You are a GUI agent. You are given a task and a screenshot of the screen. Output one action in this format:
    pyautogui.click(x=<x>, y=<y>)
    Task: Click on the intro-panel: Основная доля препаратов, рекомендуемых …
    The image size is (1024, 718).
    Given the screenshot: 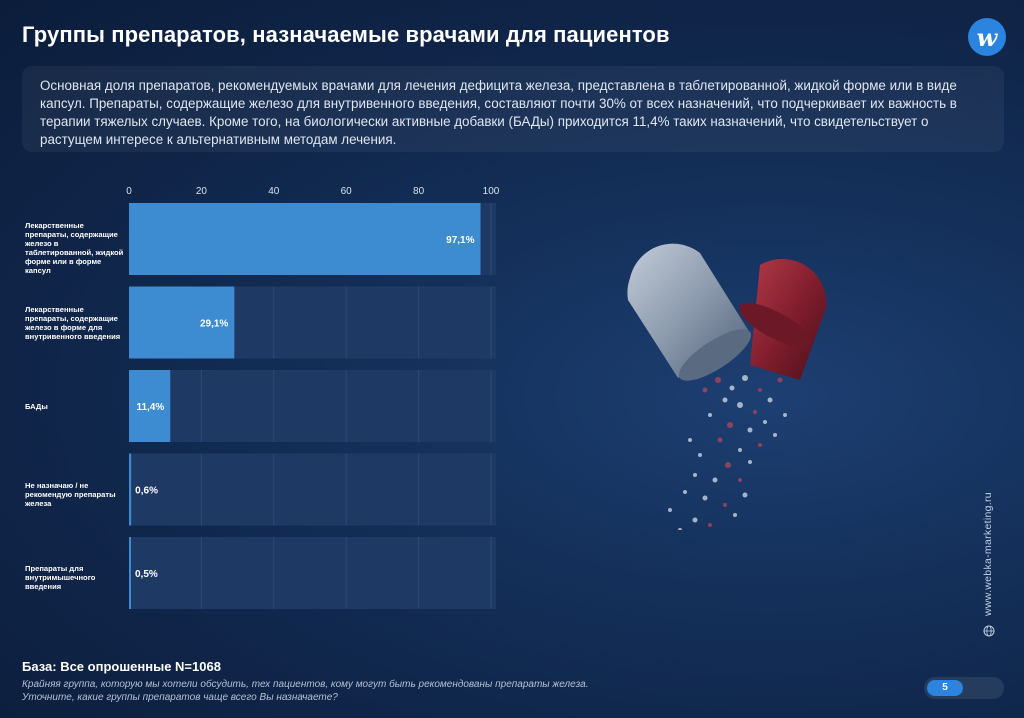 What is the action you would take?
    pyautogui.click(x=513, y=109)
    